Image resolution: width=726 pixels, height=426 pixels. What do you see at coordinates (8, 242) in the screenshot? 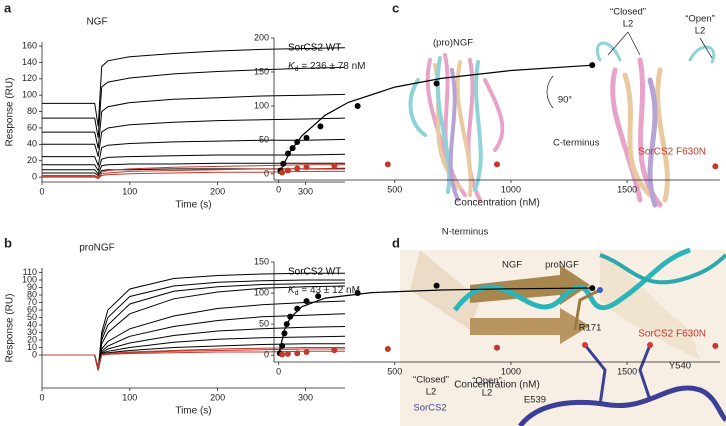
I see `panel-label: b` at bounding box center [8, 242].